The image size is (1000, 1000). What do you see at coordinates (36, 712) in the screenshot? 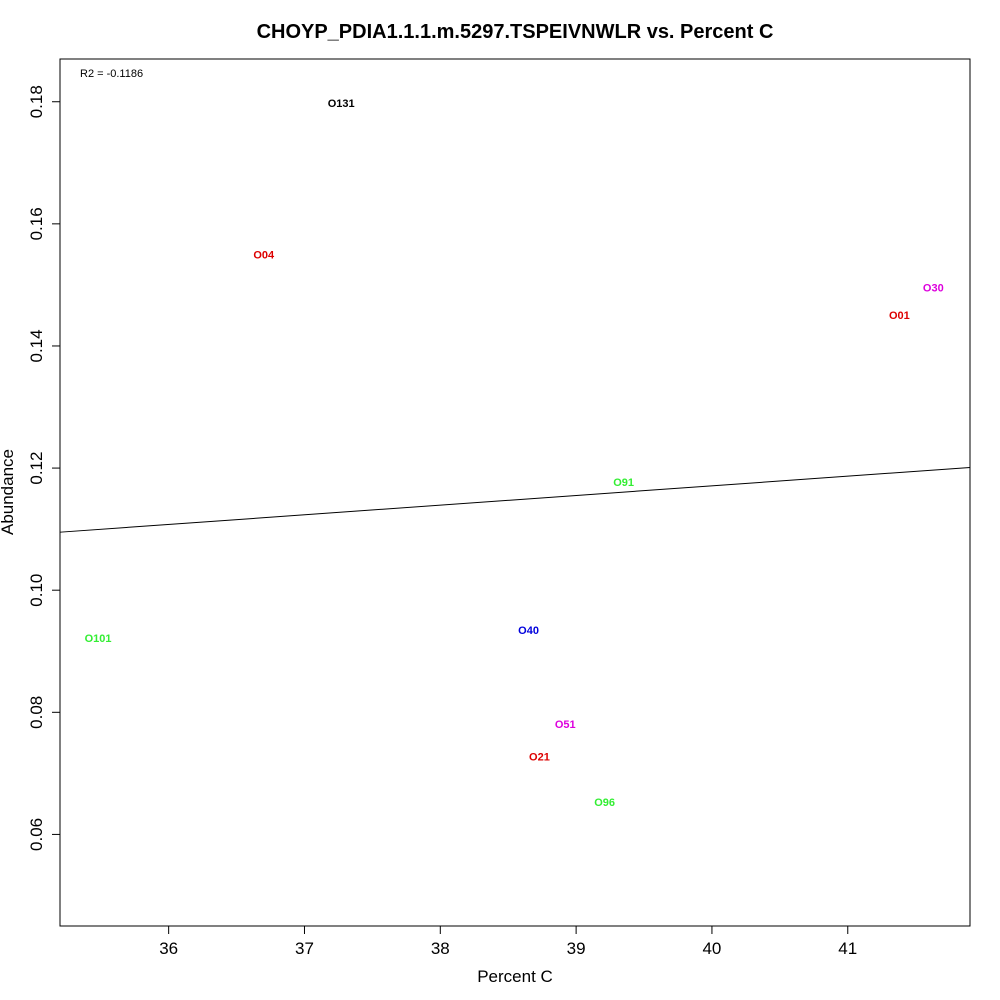
I see `y-tick-label: 0.08` at bounding box center [36, 712].